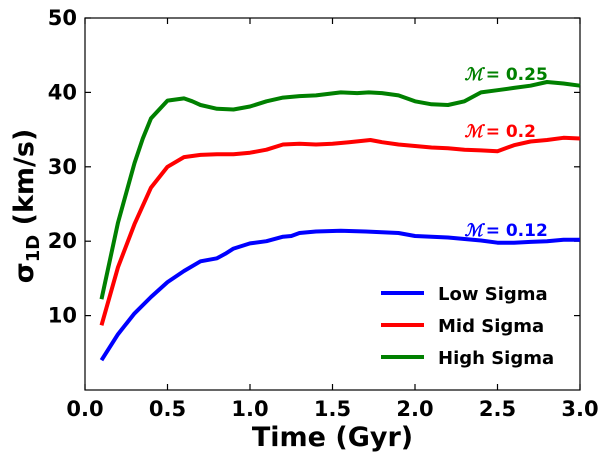 The width and height of the screenshot is (611, 464). Describe the element at coordinates (414, 409) in the screenshot. I see `x-tick-label: 2.0` at that location.